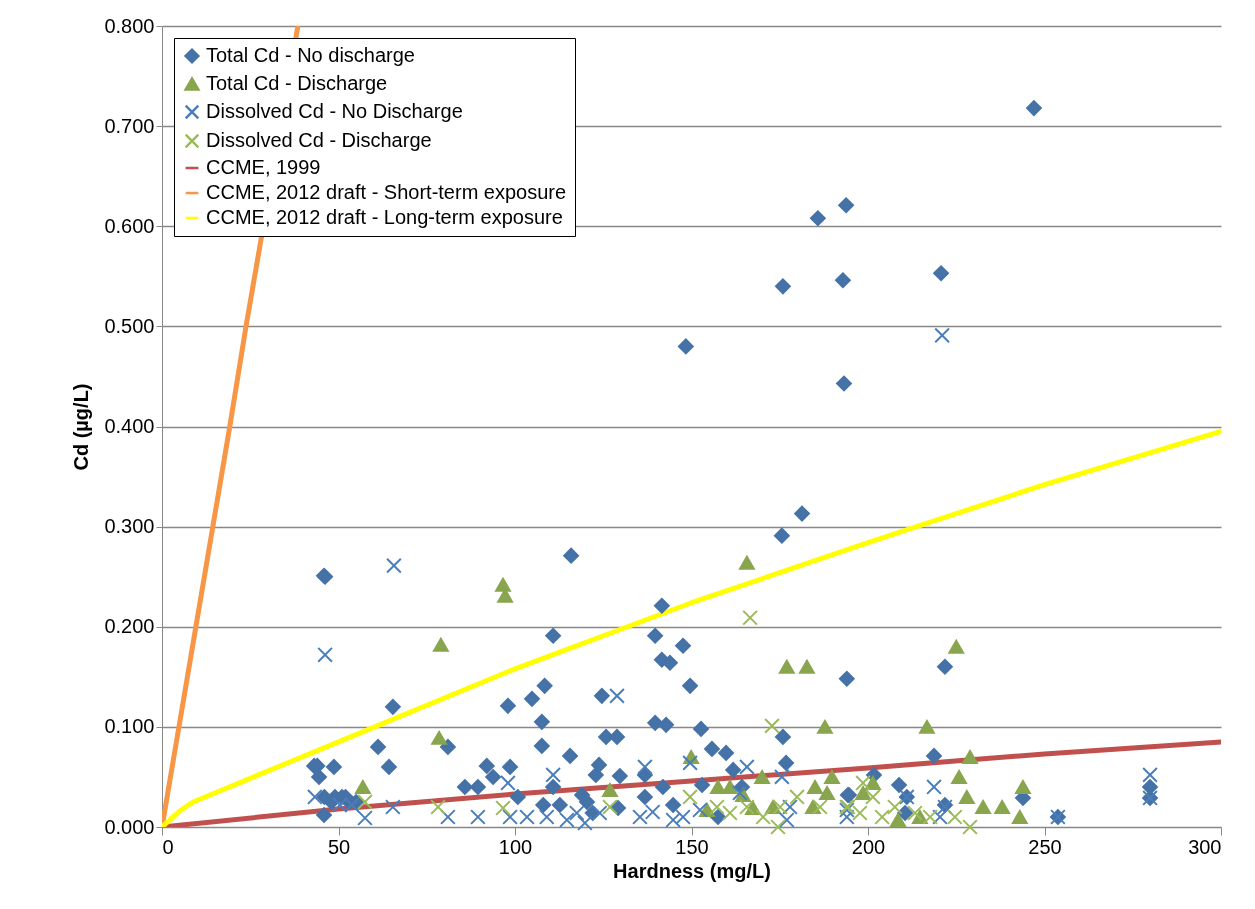  Describe the element at coordinates (310, 55) in the screenshot. I see `legend-label: Total Cd - No discharge` at that location.